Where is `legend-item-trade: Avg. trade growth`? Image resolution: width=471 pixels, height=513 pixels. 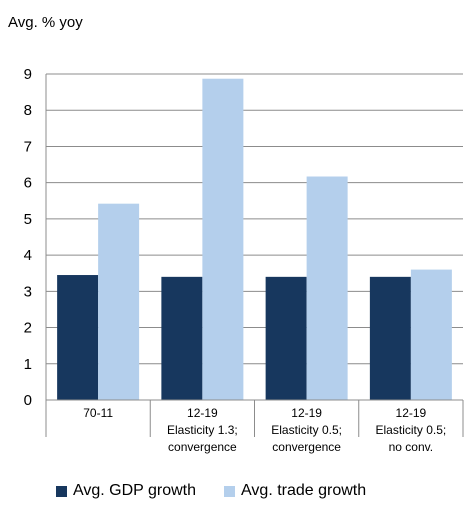 legend-item-trade: Avg. trade growth is located at coordinates (295, 491).